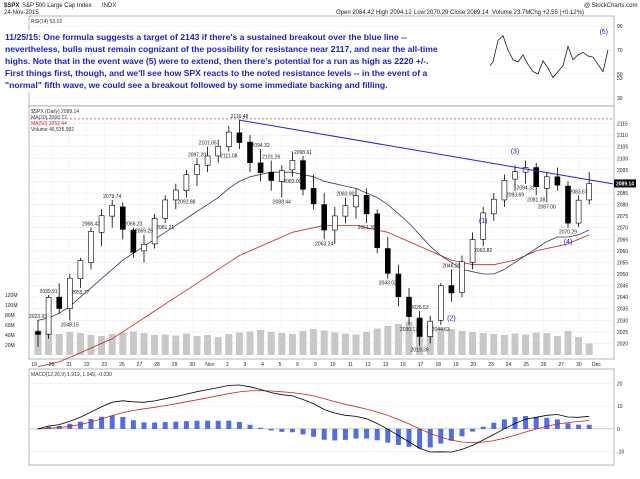 The image size is (640, 479). I want to click on rsi-tick-label: 50, so click(620, 75).